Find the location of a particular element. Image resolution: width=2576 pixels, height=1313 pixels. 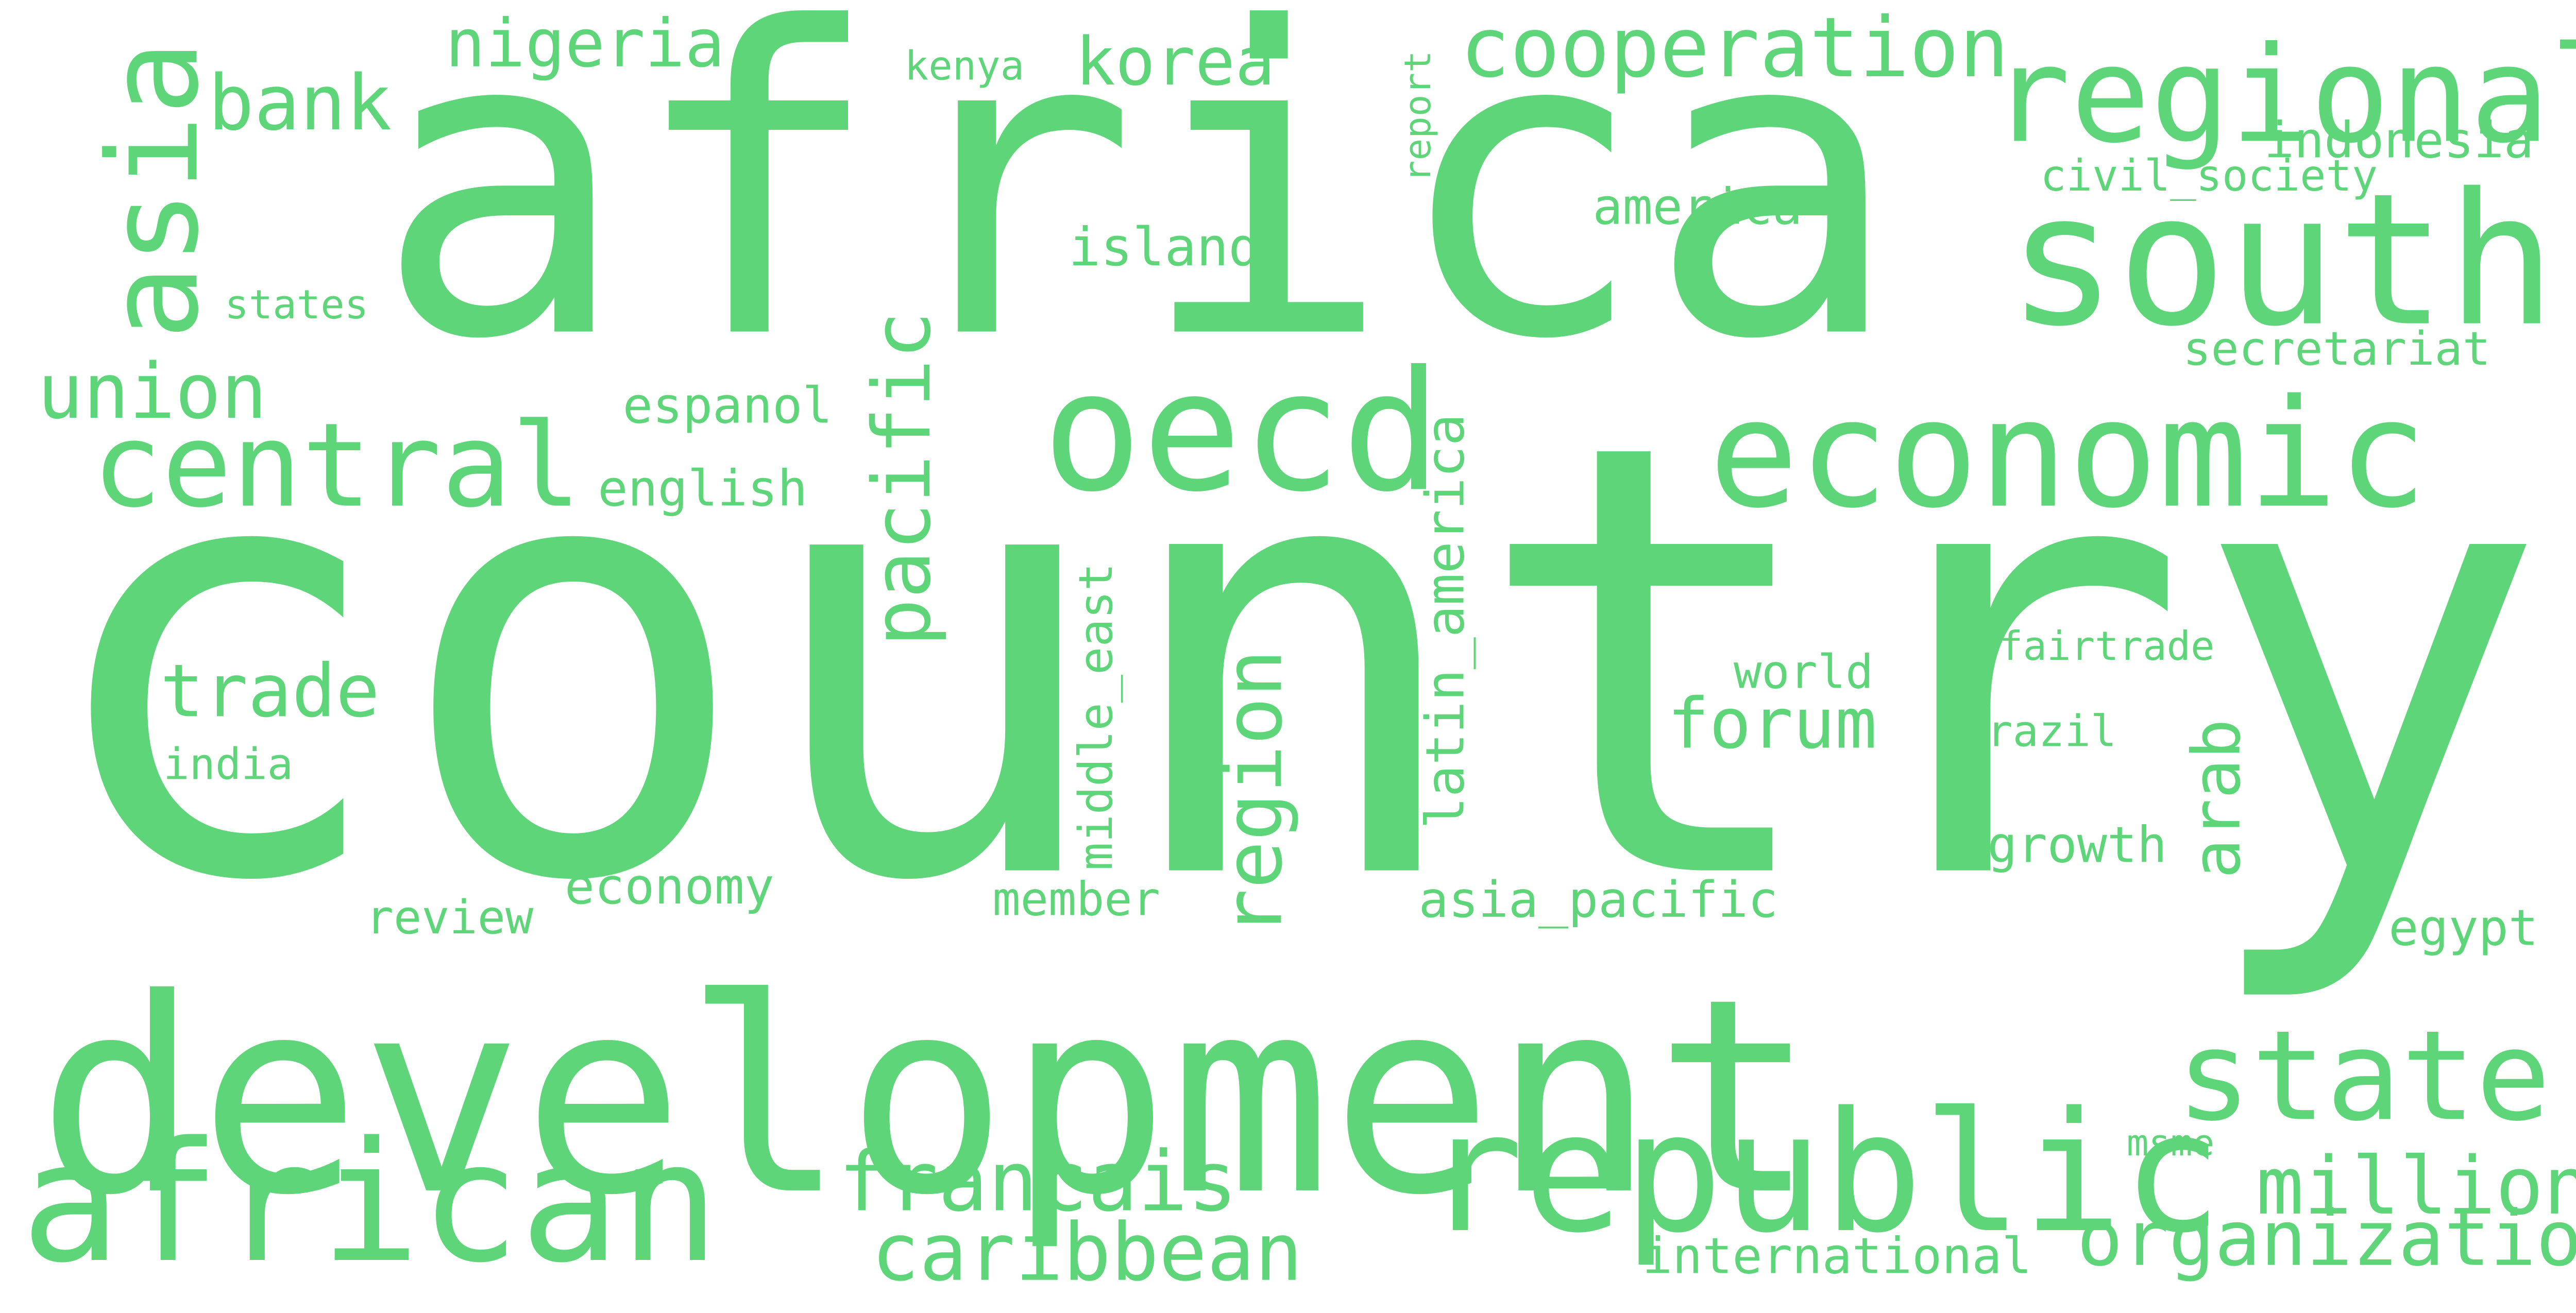

word-economy: economy is located at coordinates (669, 886).